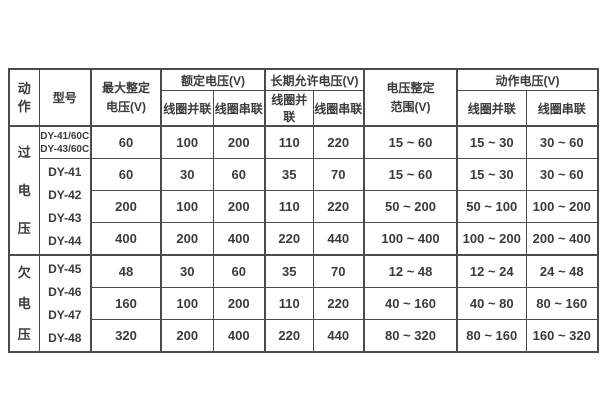  What do you see at coordinates (410, 336) in the screenshot?
I see `cell-value: 80 ~ 320` at bounding box center [410, 336].